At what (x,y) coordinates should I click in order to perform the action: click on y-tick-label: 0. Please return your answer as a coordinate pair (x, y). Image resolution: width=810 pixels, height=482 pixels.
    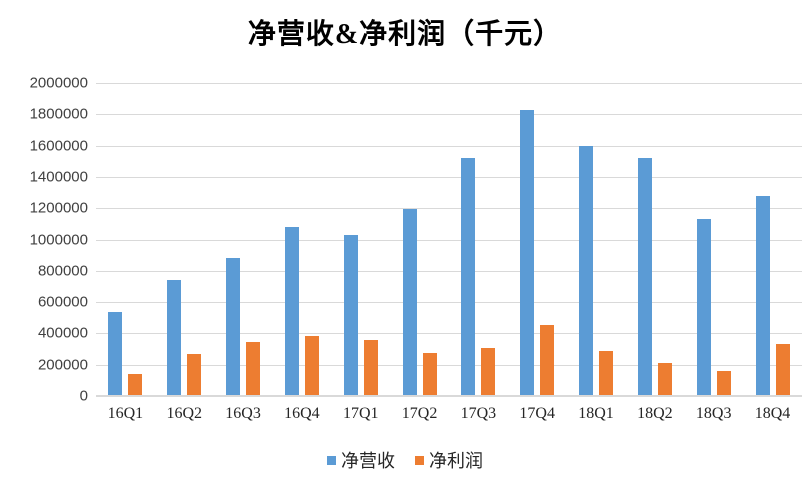
    Looking at the image, I should click on (83, 396).